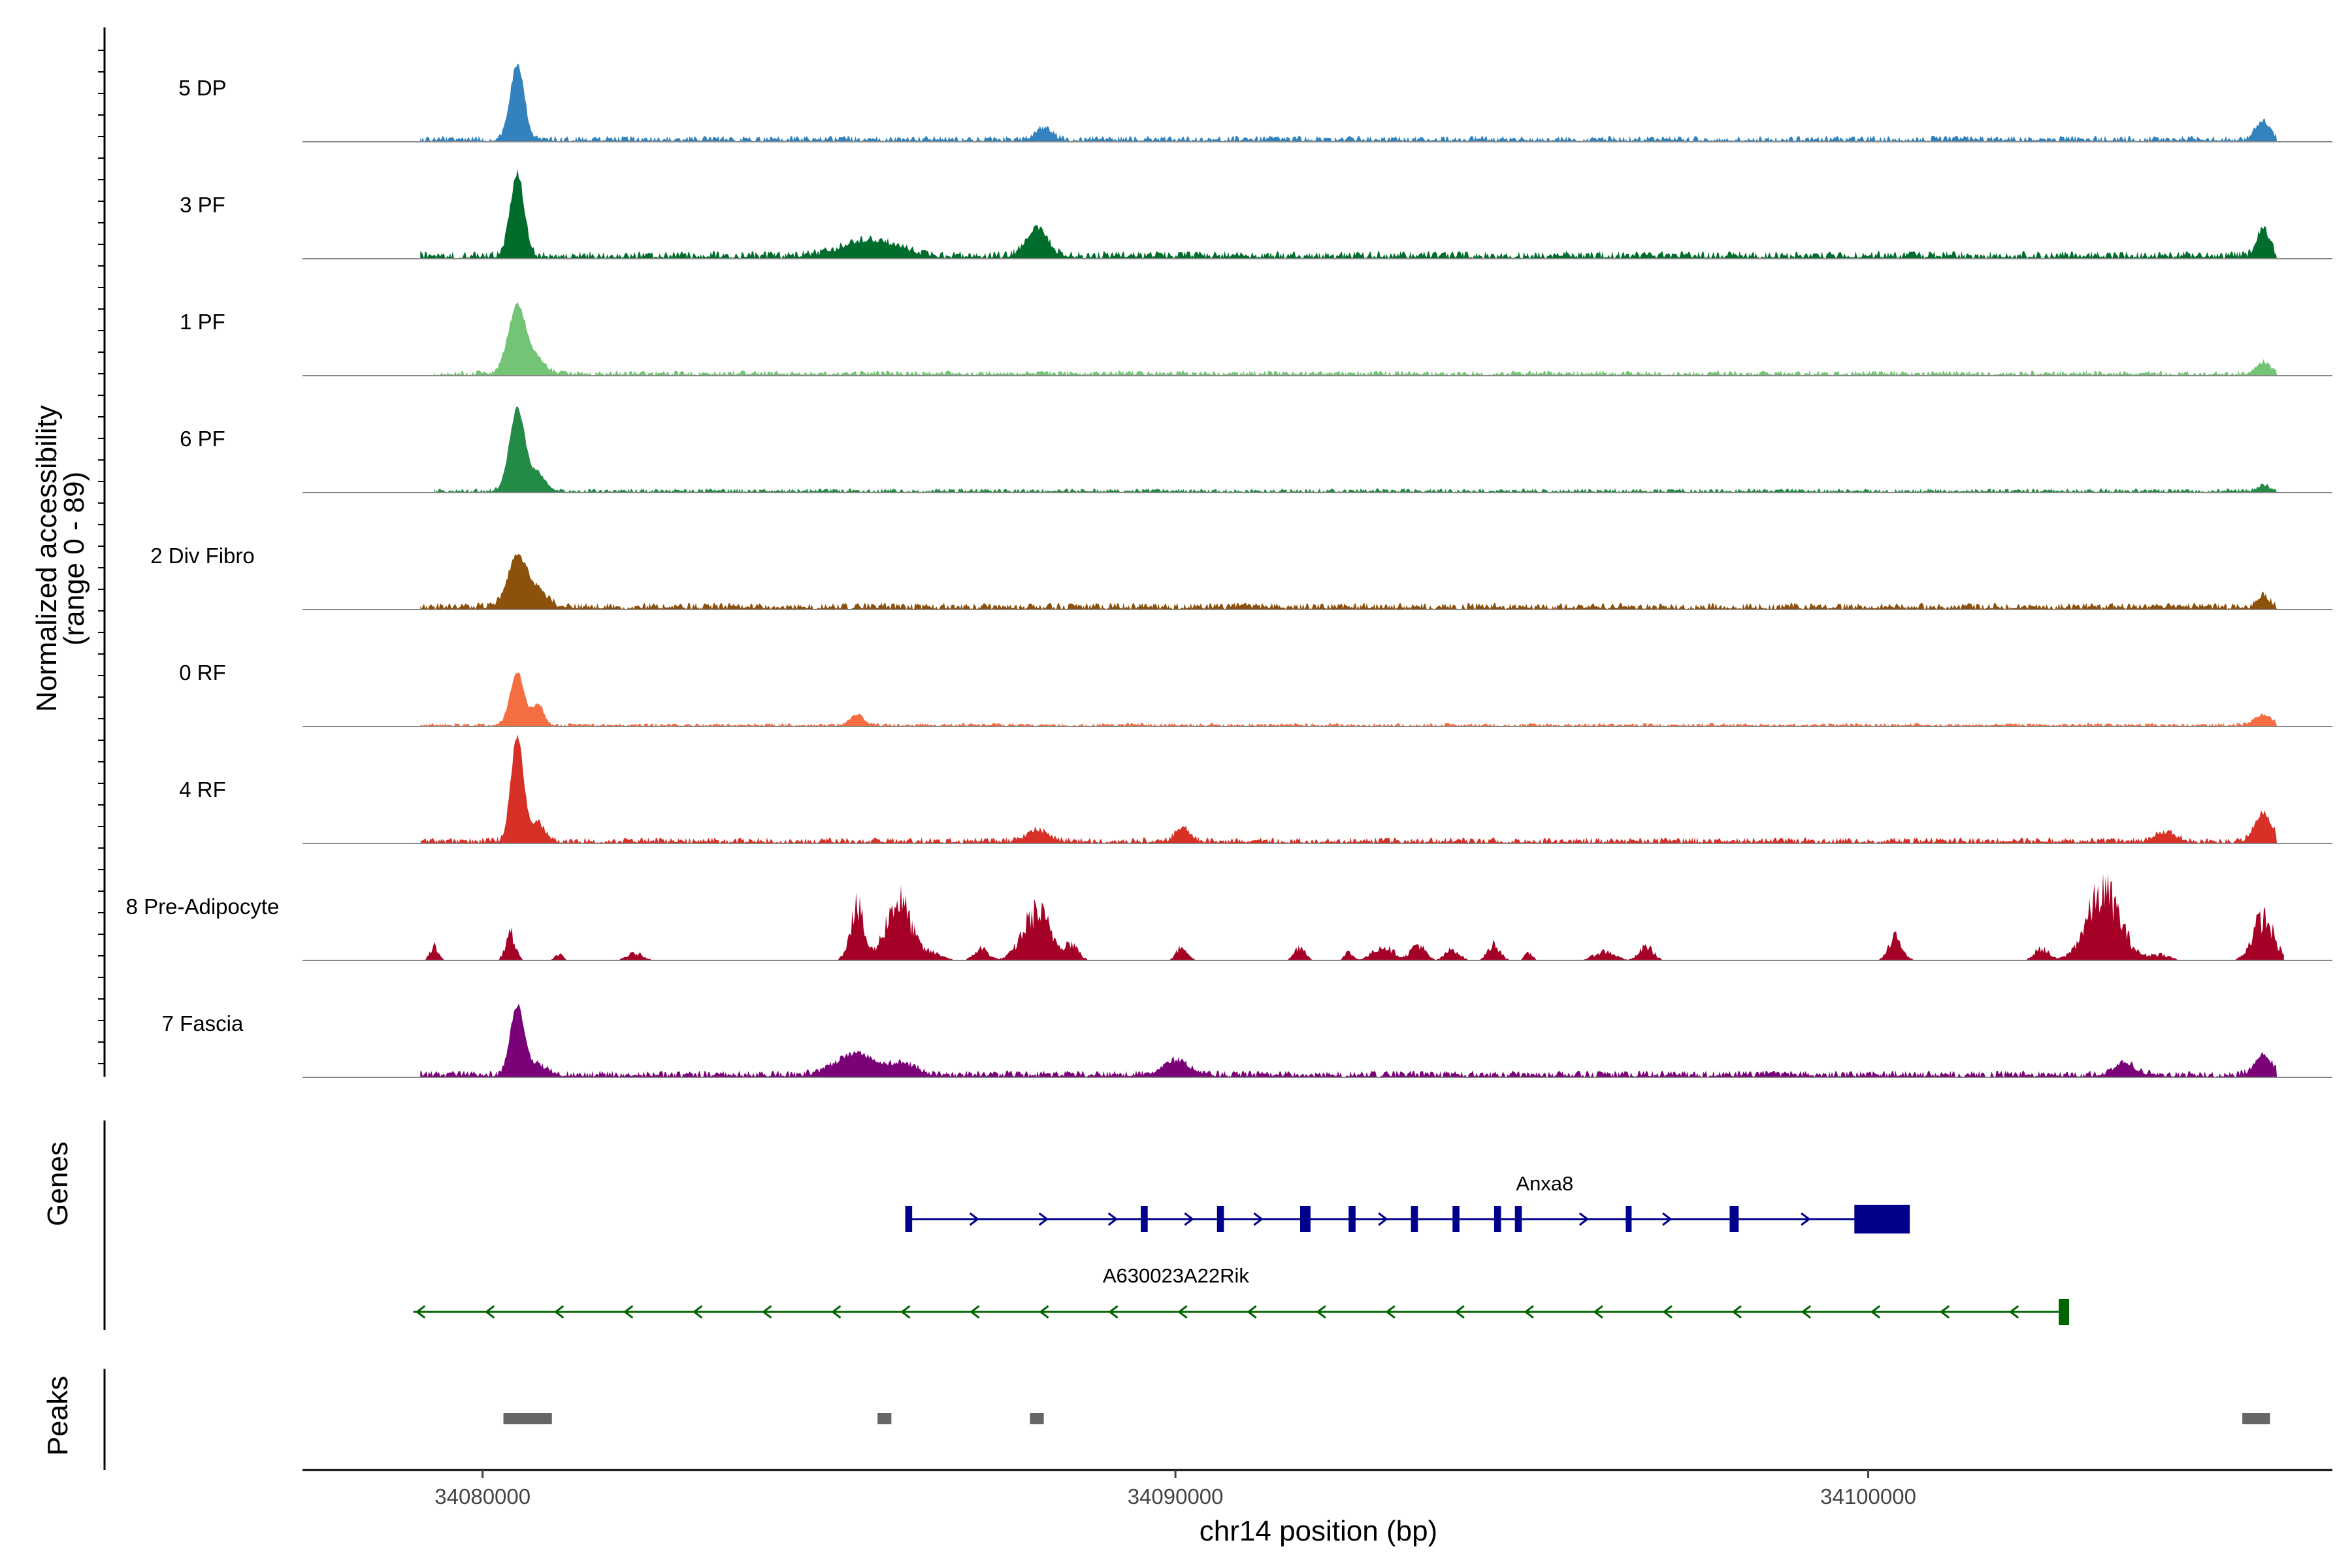  Describe the element at coordinates (58, 1416) in the screenshot. I see `peaks-panel-title: Peaks` at that location.